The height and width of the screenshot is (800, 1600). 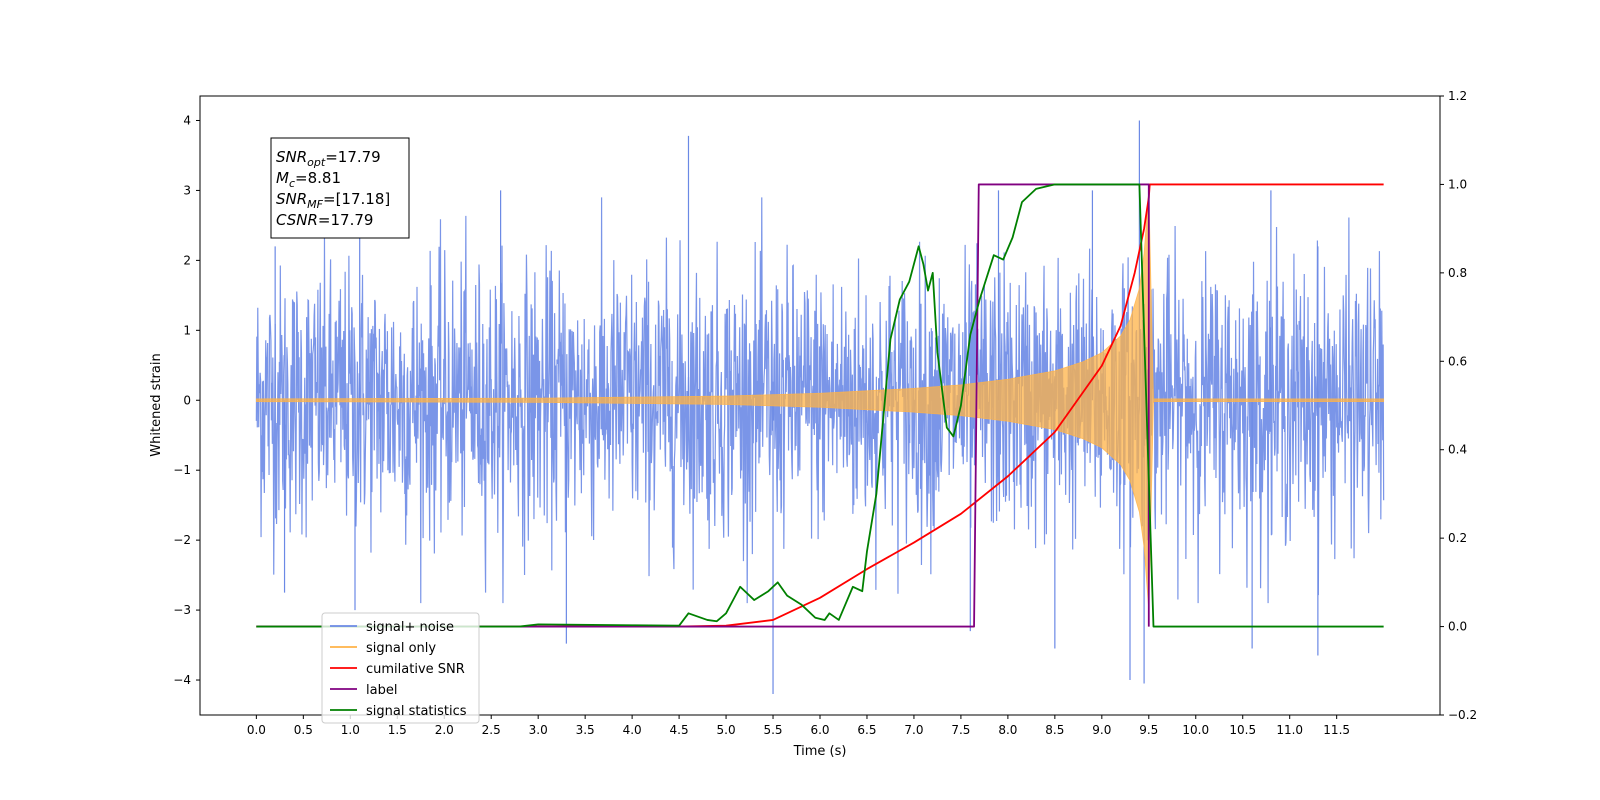 I want to click on x-axis-label: Time (s), so click(x=820, y=751).